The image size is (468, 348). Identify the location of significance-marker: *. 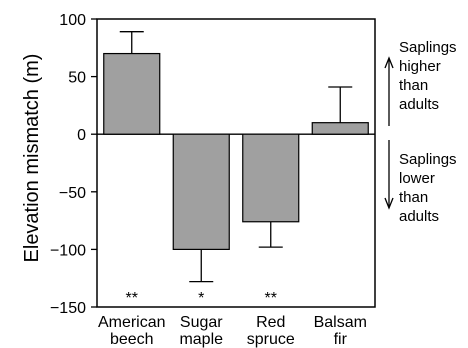
(201, 298).